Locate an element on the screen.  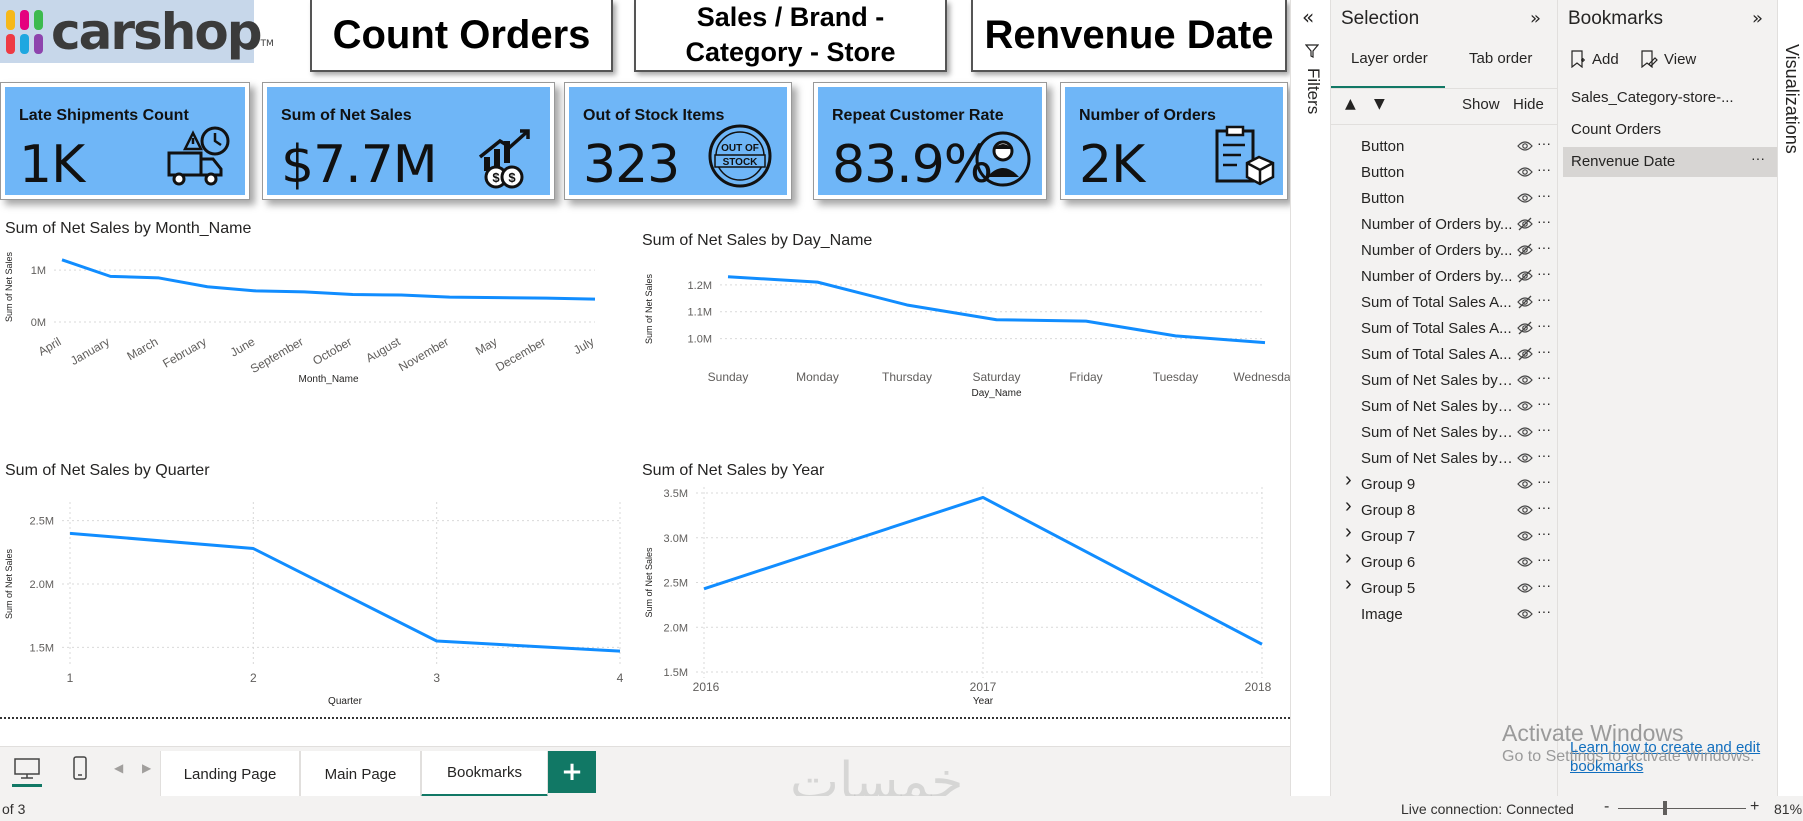
visualizations-label: Visualizations is located at coordinates (1792, 99).